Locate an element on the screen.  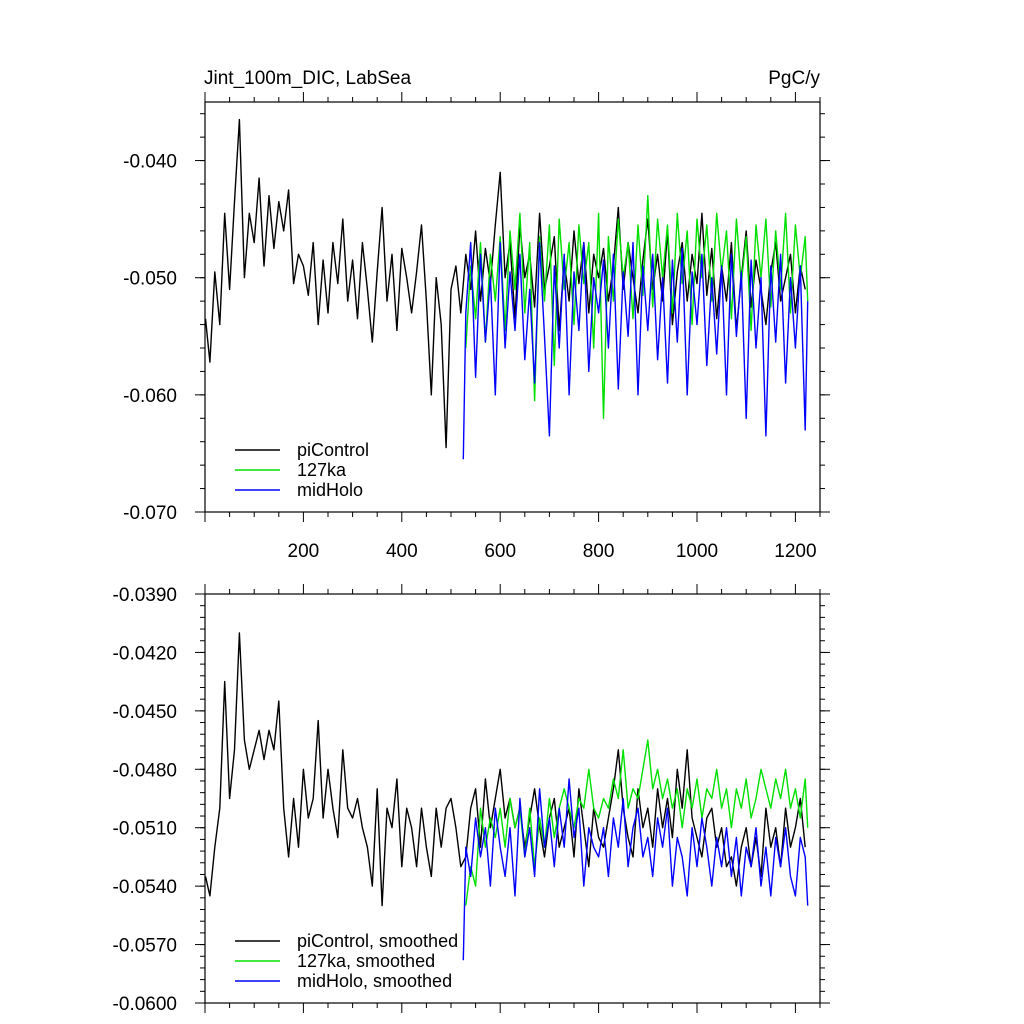
bottom-y-tick-label: -0.0600 is located at coordinates (145, 1004).